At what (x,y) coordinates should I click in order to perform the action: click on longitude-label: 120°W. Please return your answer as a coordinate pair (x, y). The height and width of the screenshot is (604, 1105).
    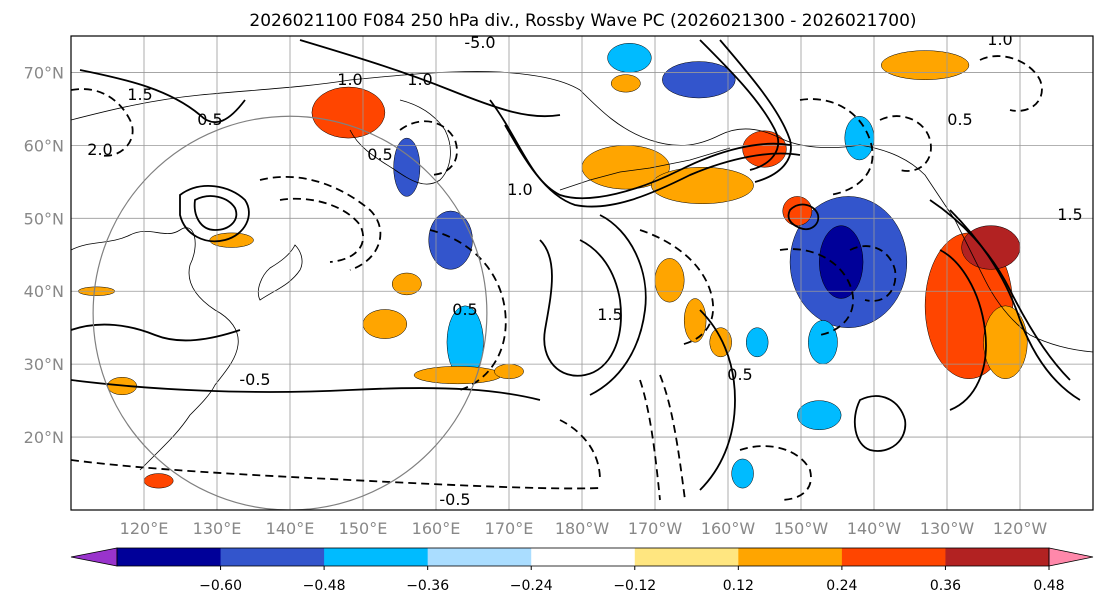
    Looking at the image, I should click on (1020, 528).